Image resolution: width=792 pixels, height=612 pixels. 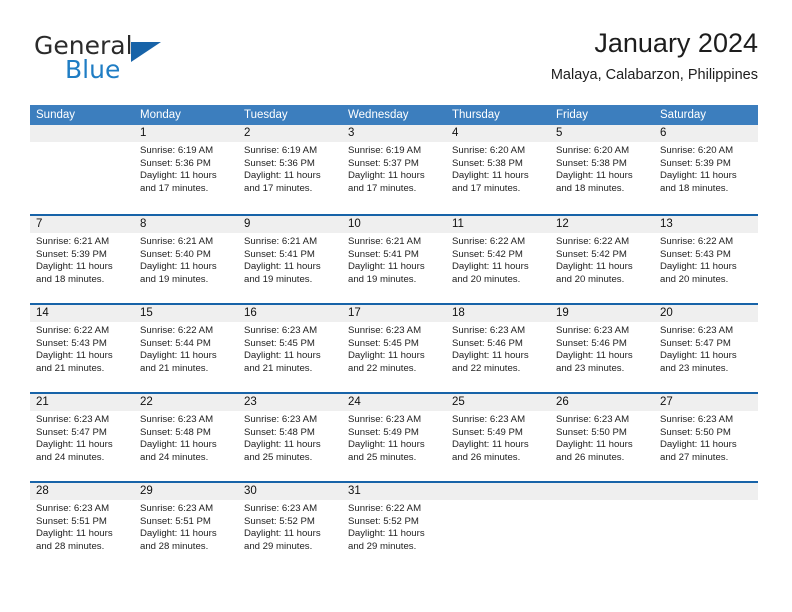 I want to click on day-number: 11, so click(x=498, y=224).